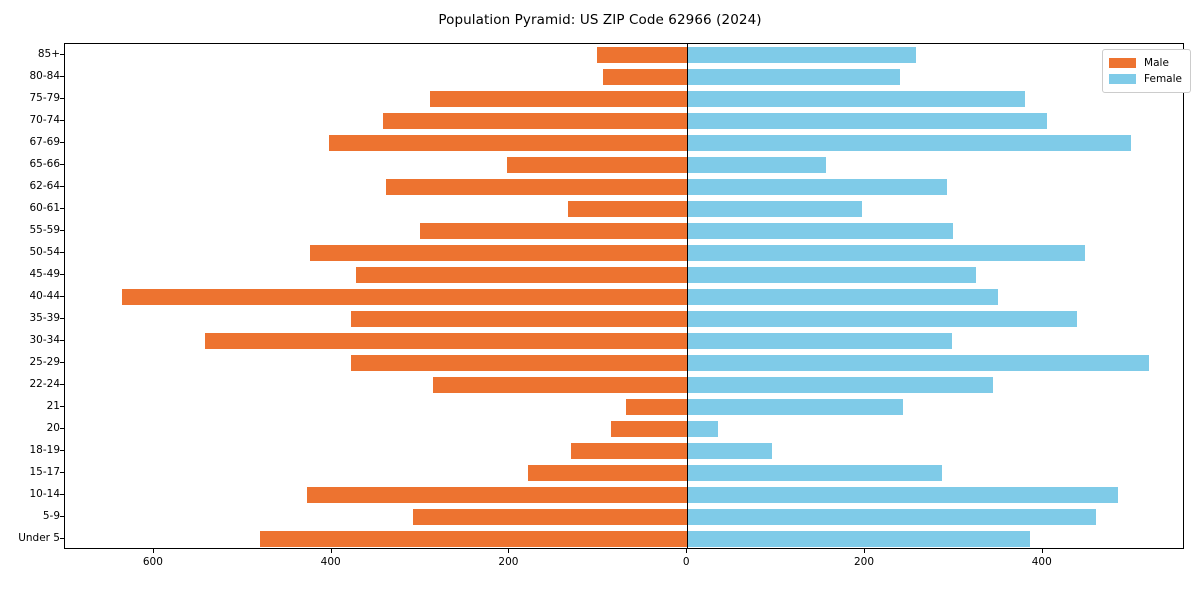 This screenshot has width=1200, height=600. What do you see at coordinates (1163, 79) in the screenshot?
I see `legend-label: Female` at bounding box center [1163, 79].